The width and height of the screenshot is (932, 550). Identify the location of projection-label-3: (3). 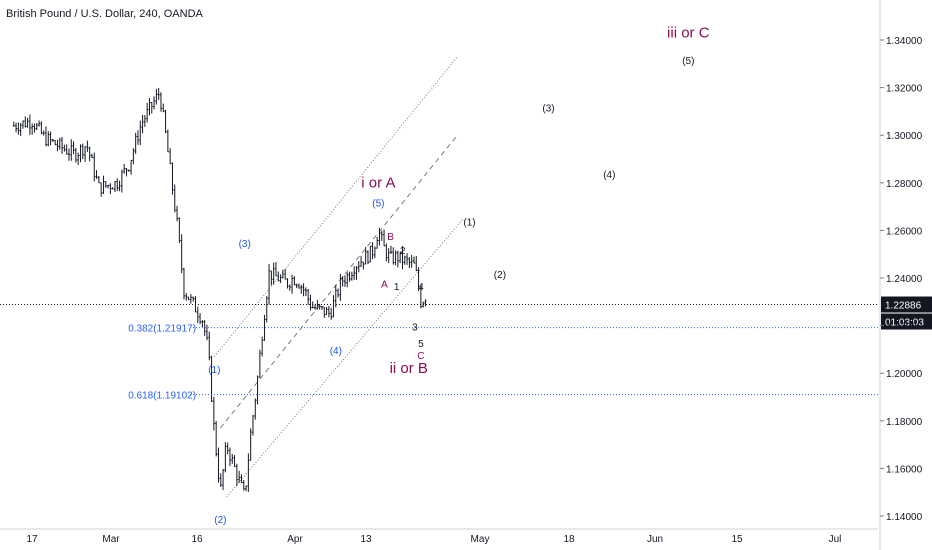
(548, 108).